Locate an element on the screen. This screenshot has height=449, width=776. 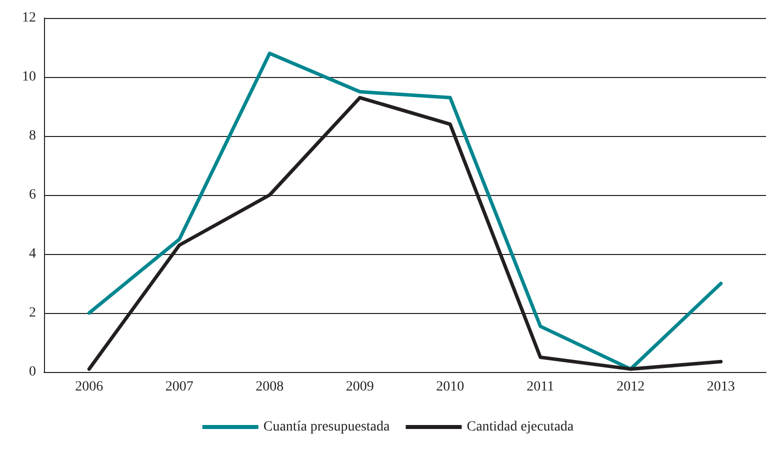
x-tick-label: 2013 is located at coordinates (720, 387).